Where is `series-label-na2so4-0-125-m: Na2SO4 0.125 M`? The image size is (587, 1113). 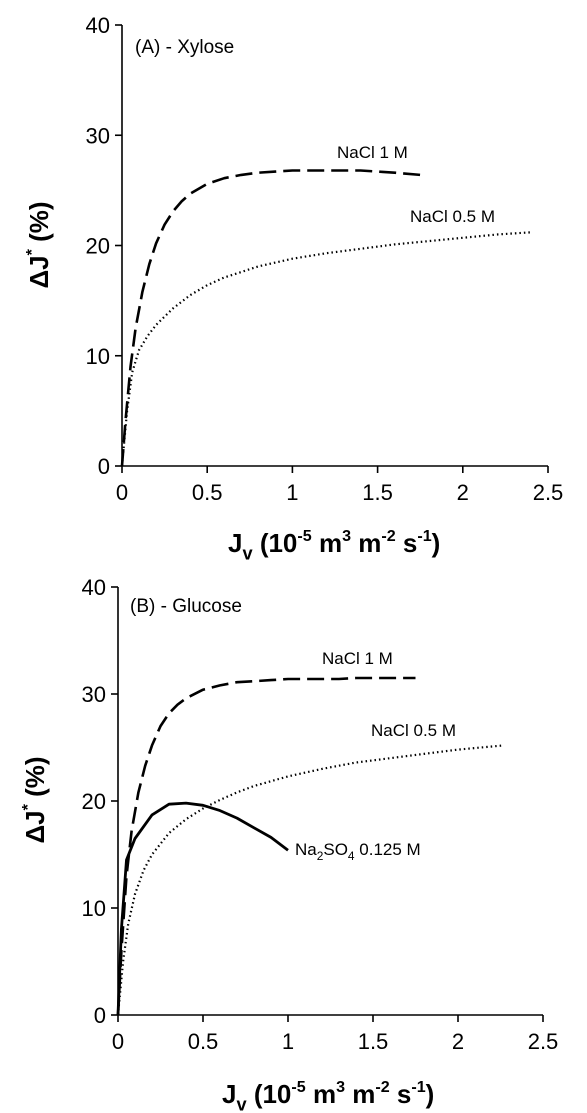
series-label-na2so4-0-125-m: Na2SO4 0.125 M is located at coordinates (358, 851).